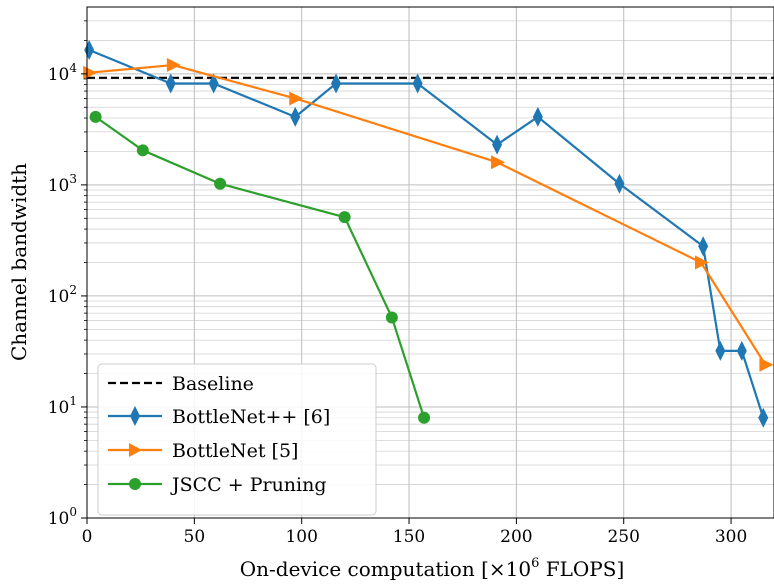 This screenshot has height=585, width=774. What do you see at coordinates (731, 537) in the screenshot?
I see `x-tick-label: 300` at bounding box center [731, 537].